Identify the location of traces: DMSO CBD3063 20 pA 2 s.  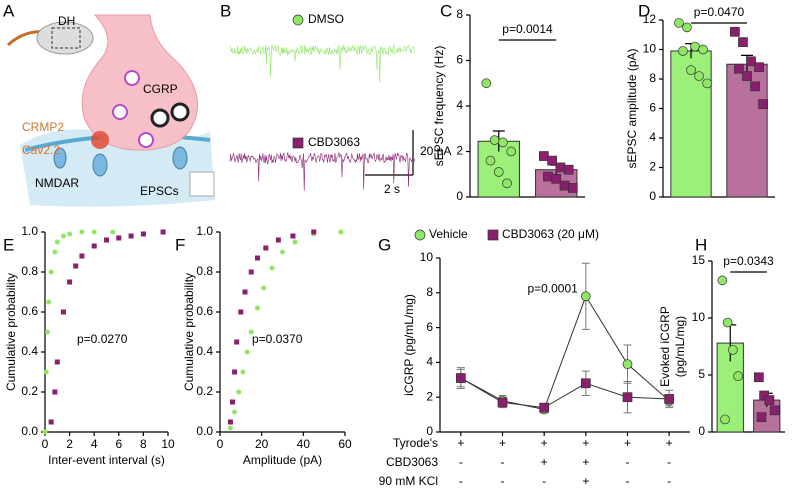
(379, 104).